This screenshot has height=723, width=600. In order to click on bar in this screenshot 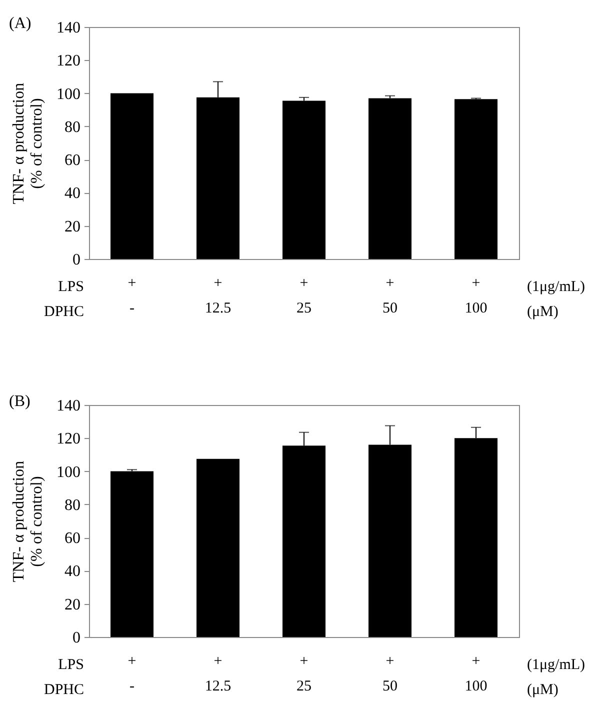, I will do `click(218, 547)`.